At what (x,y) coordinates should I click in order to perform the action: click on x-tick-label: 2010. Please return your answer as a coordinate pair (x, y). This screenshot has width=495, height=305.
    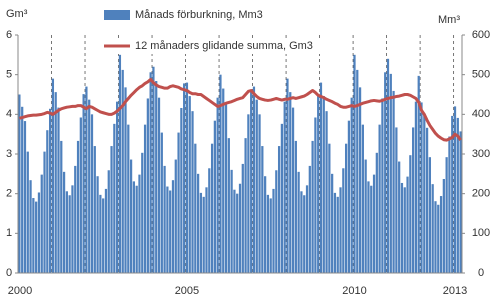
    Looking at the image, I should click on (354, 291).